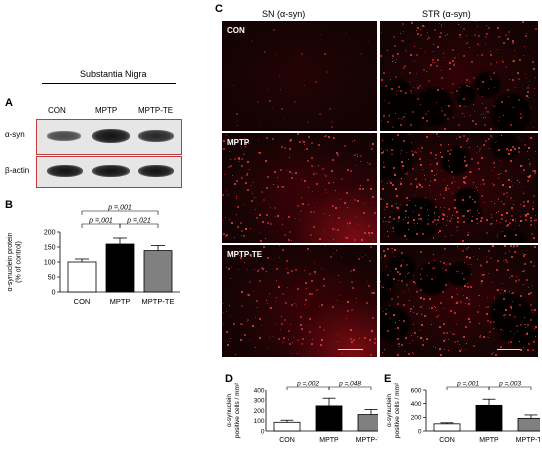 The image size is (542, 462). I want to click on band-bactin-mptp-te, so click(156, 171).